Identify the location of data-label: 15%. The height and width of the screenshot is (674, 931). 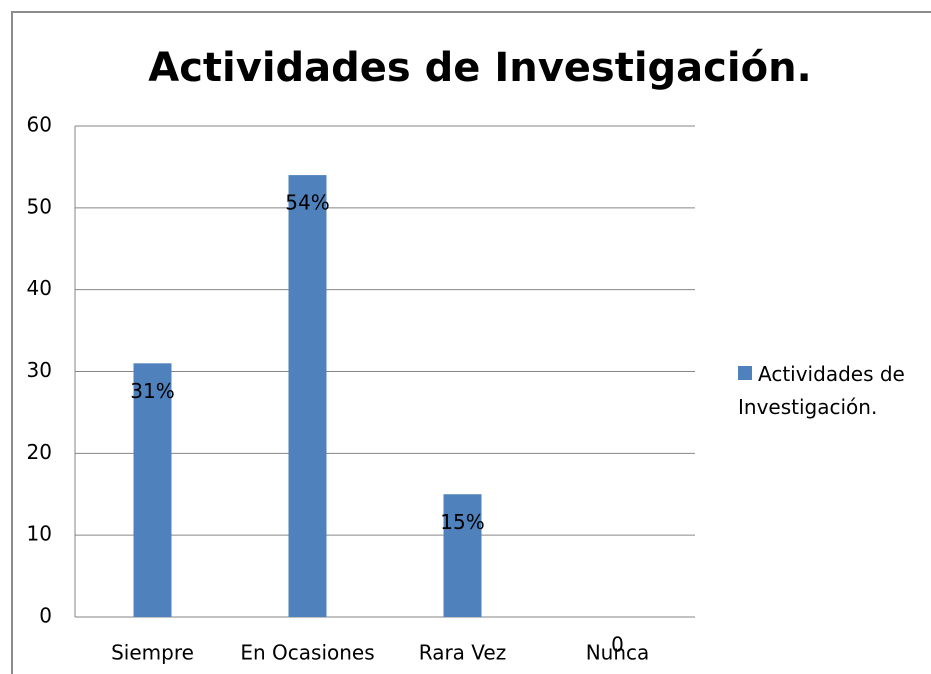
(462, 522).